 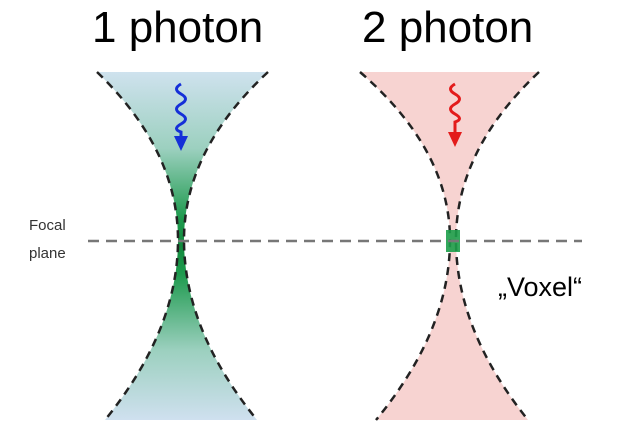 What do you see at coordinates (448, 27) in the screenshot?
I see `two-photon-title: 2 photon` at bounding box center [448, 27].